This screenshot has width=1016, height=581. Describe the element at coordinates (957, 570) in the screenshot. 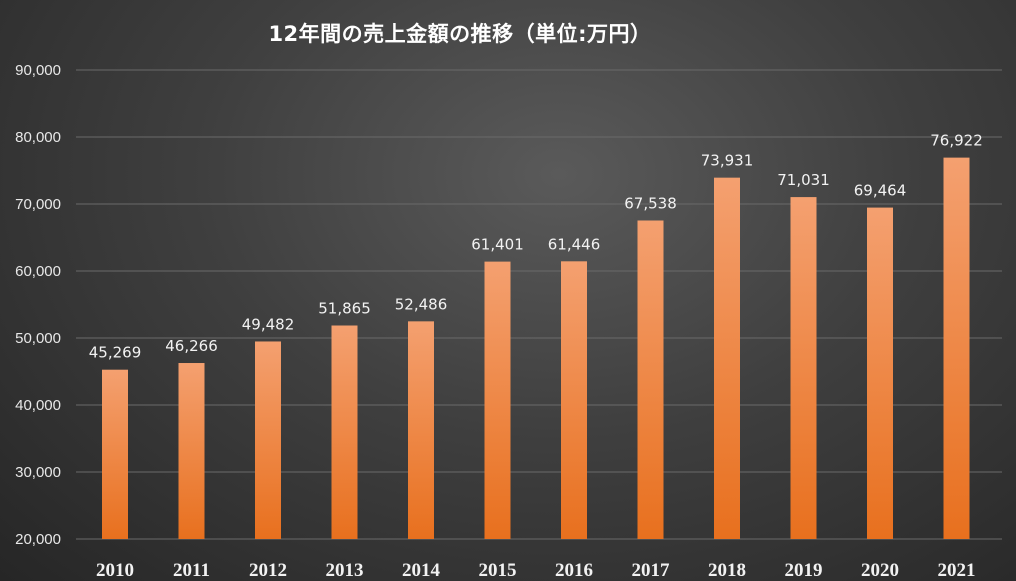

I see `x-tick-label-2021: 2021` at that location.